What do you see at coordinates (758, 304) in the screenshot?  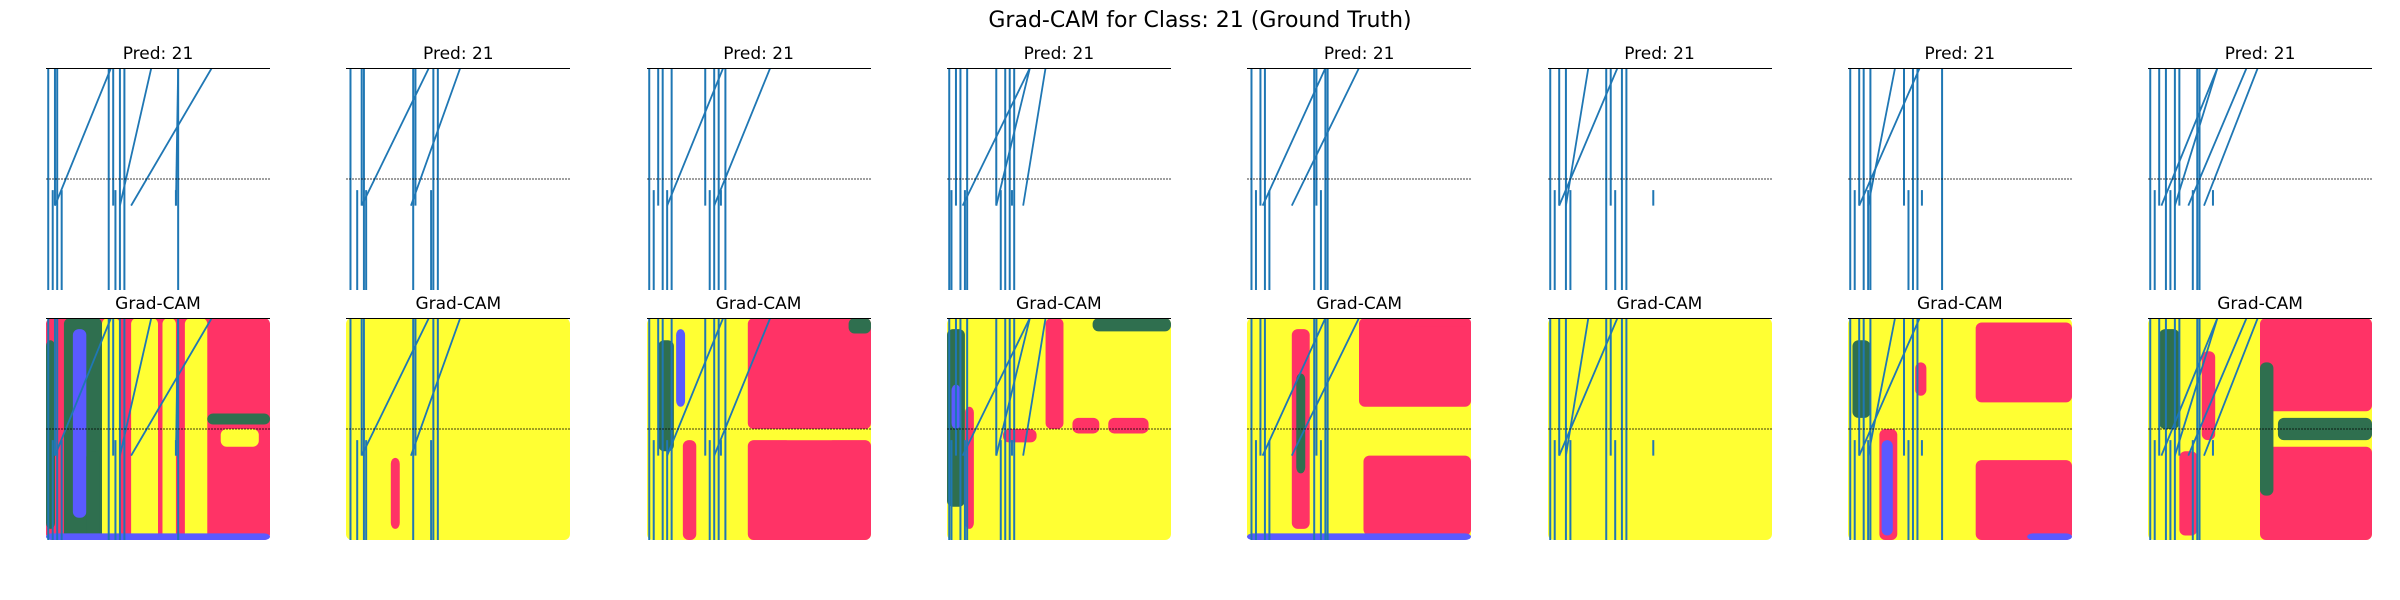 I see `gradcam-panel-3-title: Grad-CAM` at bounding box center [758, 304].